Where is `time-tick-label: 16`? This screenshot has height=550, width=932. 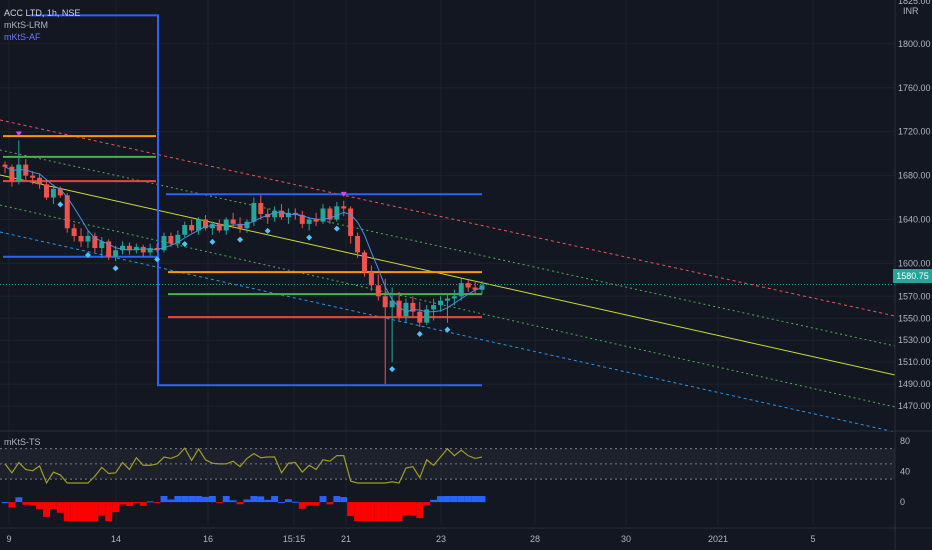 time-tick-label: 16 is located at coordinates (208, 539).